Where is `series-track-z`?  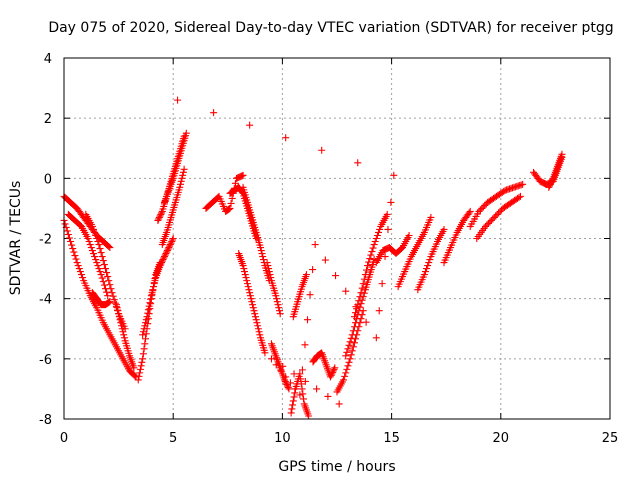 series-track-z is located at coordinates (431, 259).